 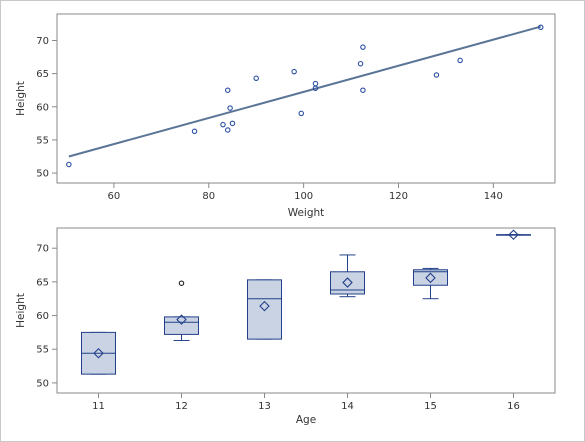 What do you see at coordinates (181, 283) in the screenshot?
I see `outlier-point` at bounding box center [181, 283].